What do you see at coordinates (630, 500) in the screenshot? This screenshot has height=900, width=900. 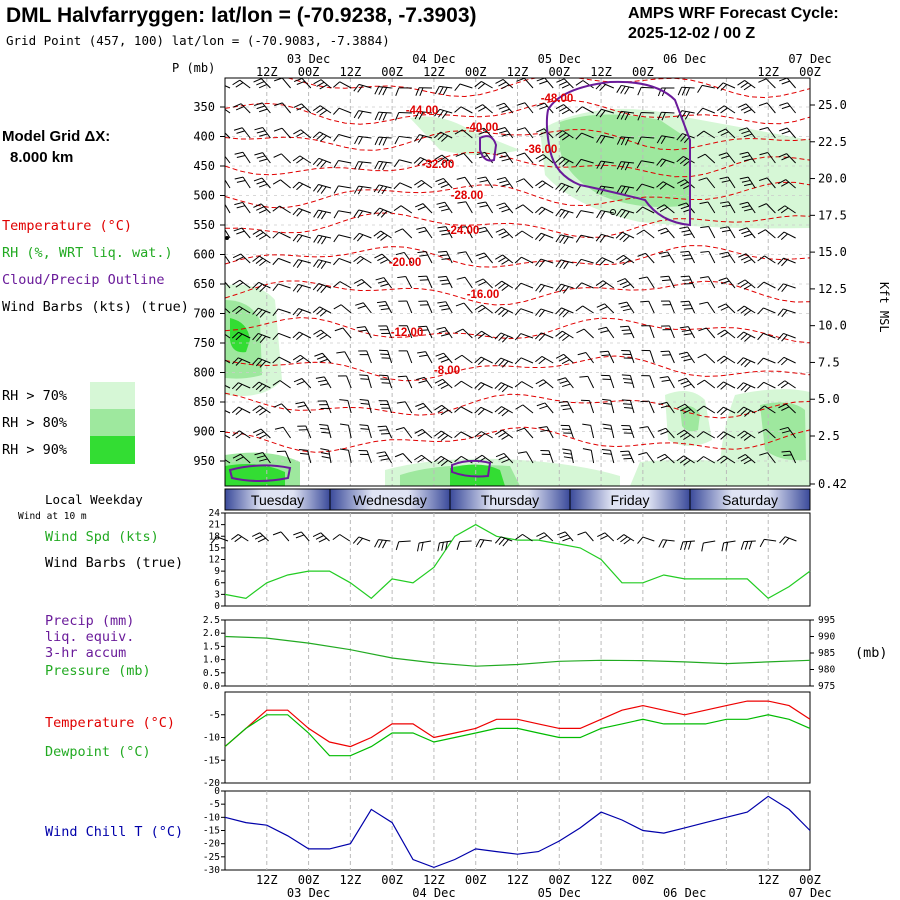 I see `weekday-label: Friday` at bounding box center [630, 500].